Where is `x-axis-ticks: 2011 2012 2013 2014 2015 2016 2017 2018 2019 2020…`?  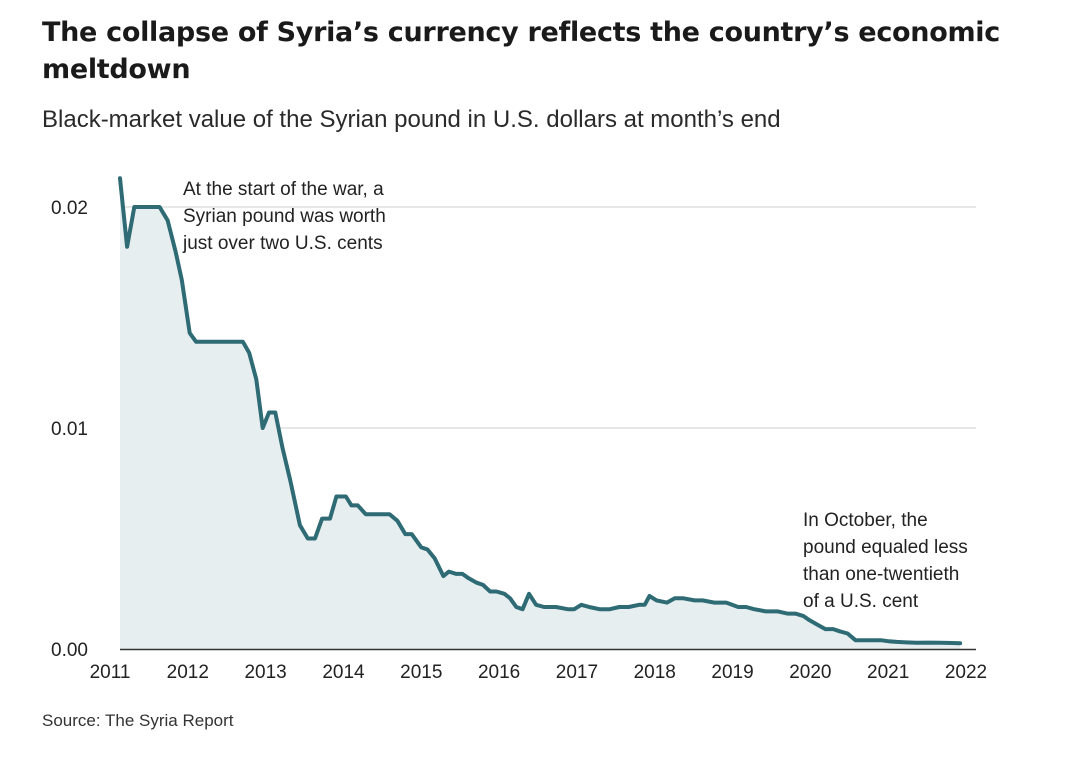 x-axis-ticks: 2011 2012 2013 2014 2015 2016 2017 2018 2019 2020… is located at coordinates (539, 672).